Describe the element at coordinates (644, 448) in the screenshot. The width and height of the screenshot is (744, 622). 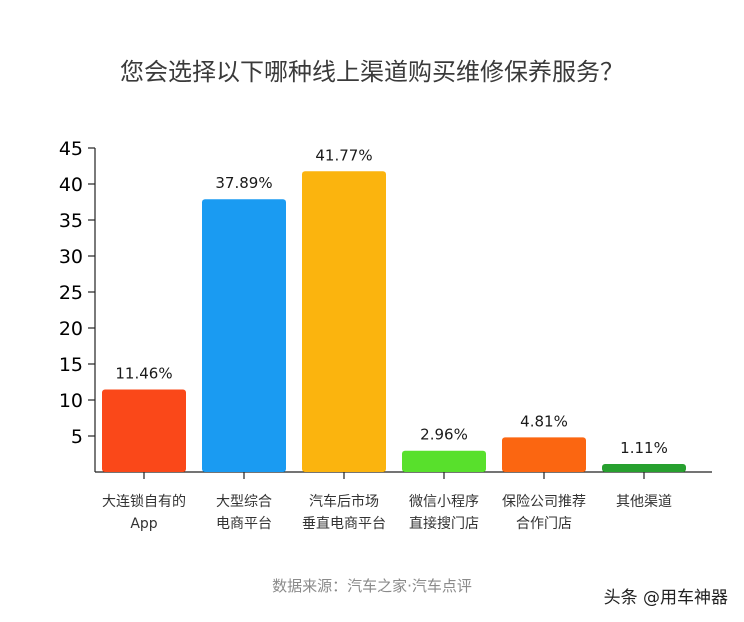
I see `value-label: 1.11%` at that location.